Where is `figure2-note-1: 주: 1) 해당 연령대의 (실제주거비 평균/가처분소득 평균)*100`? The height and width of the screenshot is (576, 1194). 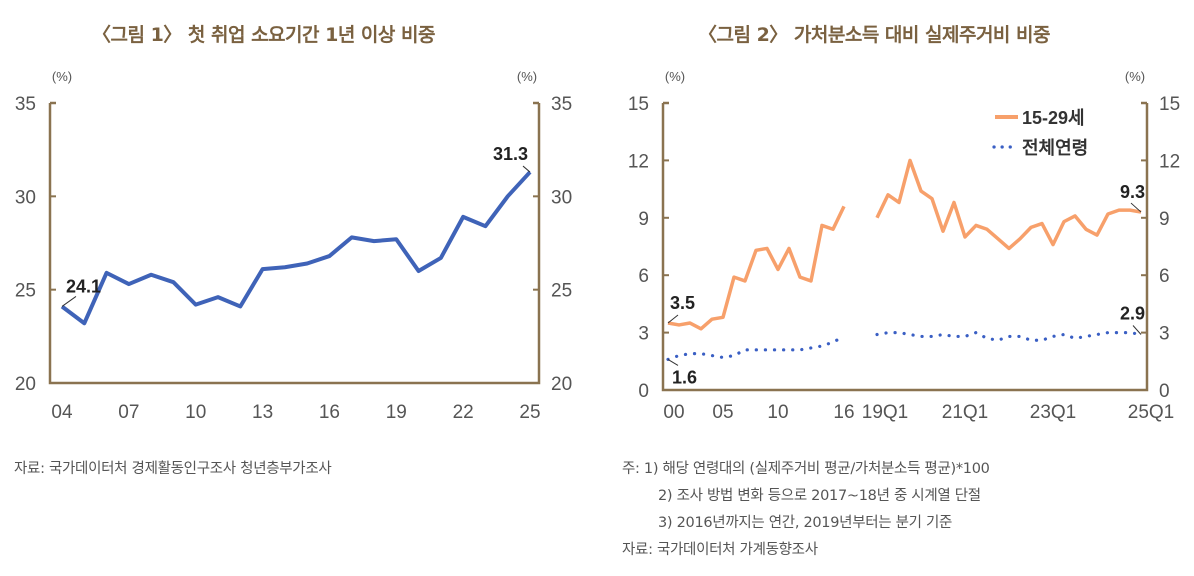
figure2-note-1: 주: 1) 해당 연령대의 (실제주거비 평균/가처분소득 평균)*100 is located at coordinates (806, 469).